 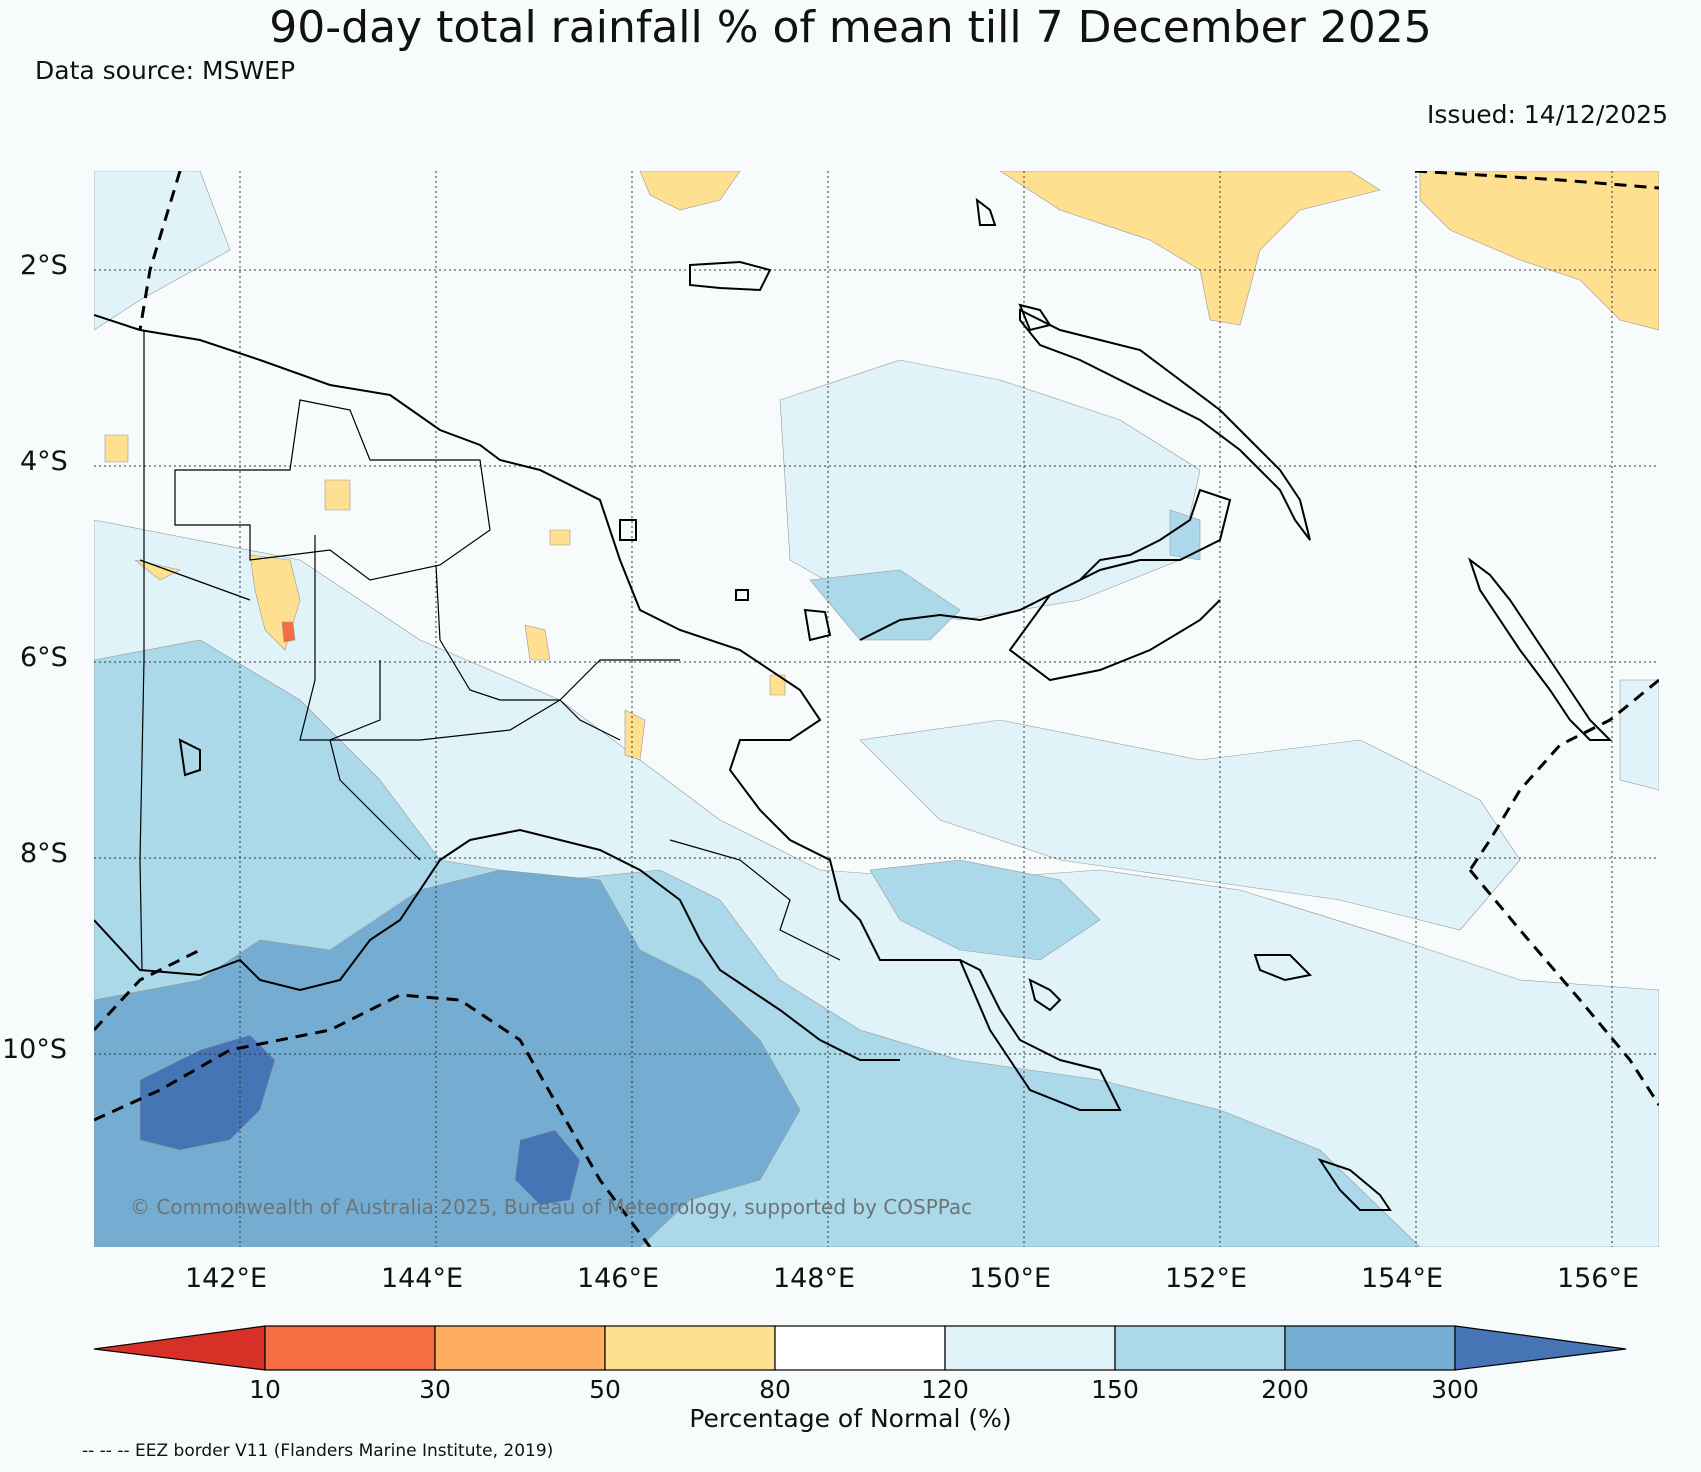 What do you see at coordinates (44, 265) in the screenshot?
I see `lat-label-2s: 2°S` at bounding box center [44, 265].